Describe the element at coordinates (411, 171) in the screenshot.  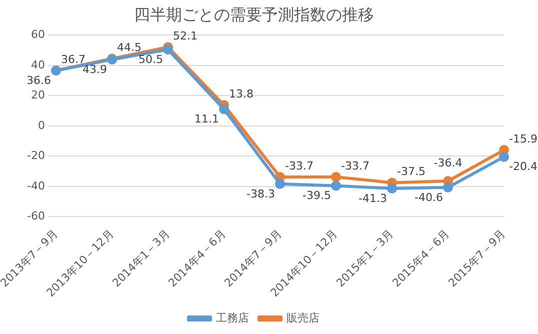
I see `data-label: -37.5` at that location.